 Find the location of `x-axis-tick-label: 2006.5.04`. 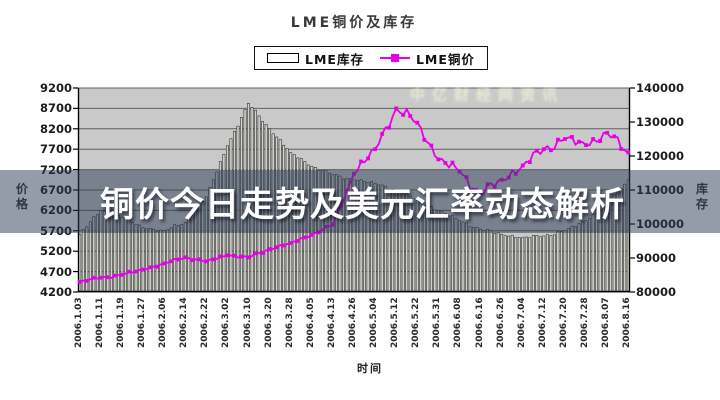

x-axis-tick-label: 2006.5.04 is located at coordinates (374, 322).